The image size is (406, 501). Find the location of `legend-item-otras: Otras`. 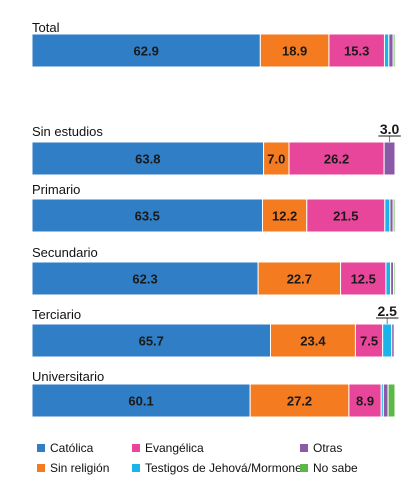

legend-item-otras: Otras is located at coordinates (321, 448).